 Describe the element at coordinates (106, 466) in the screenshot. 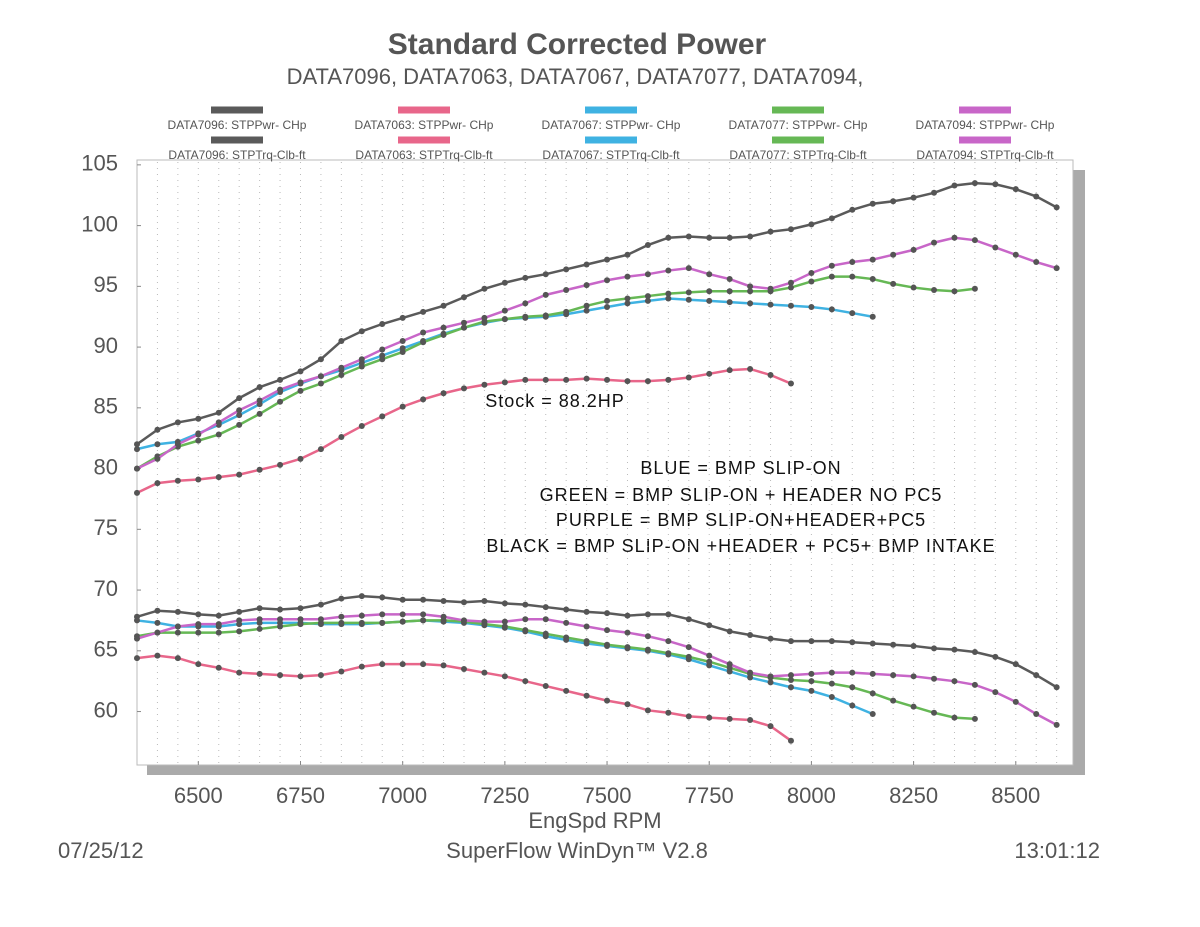

I see `y-tick-label: 80` at that location.